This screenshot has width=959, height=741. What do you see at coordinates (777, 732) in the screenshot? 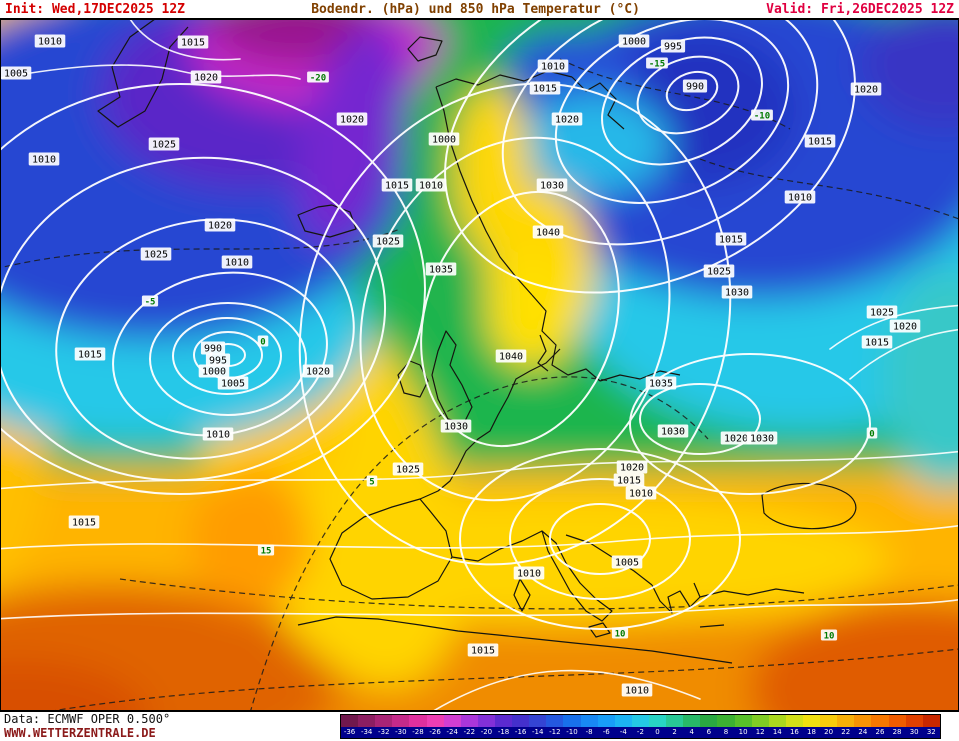
I see `colorbar-tick-label: 14` at bounding box center [777, 732].